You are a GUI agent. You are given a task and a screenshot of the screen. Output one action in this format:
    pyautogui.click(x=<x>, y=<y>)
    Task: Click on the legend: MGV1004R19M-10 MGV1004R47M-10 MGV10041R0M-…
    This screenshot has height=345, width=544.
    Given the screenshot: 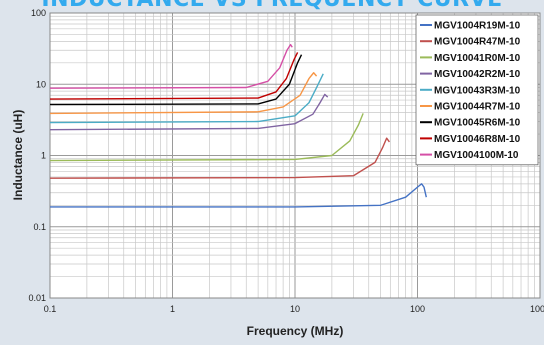 What is the action you would take?
    pyautogui.click(x=477, y=90)
    